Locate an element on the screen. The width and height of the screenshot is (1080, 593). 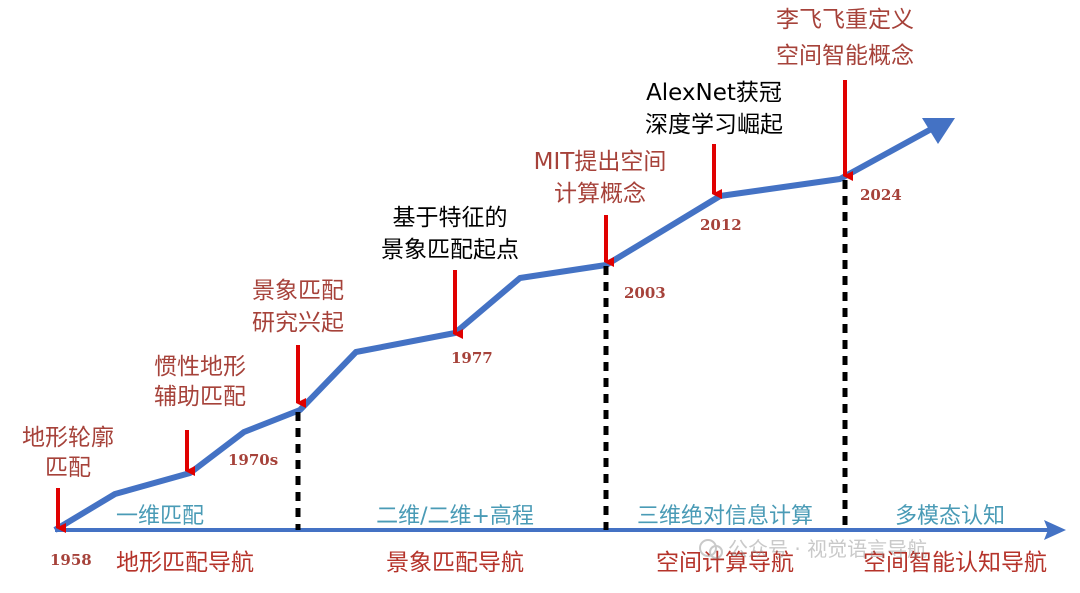
watermark-text: 公众号 · 视觉语言导航 is located at coordinates (827, 549).